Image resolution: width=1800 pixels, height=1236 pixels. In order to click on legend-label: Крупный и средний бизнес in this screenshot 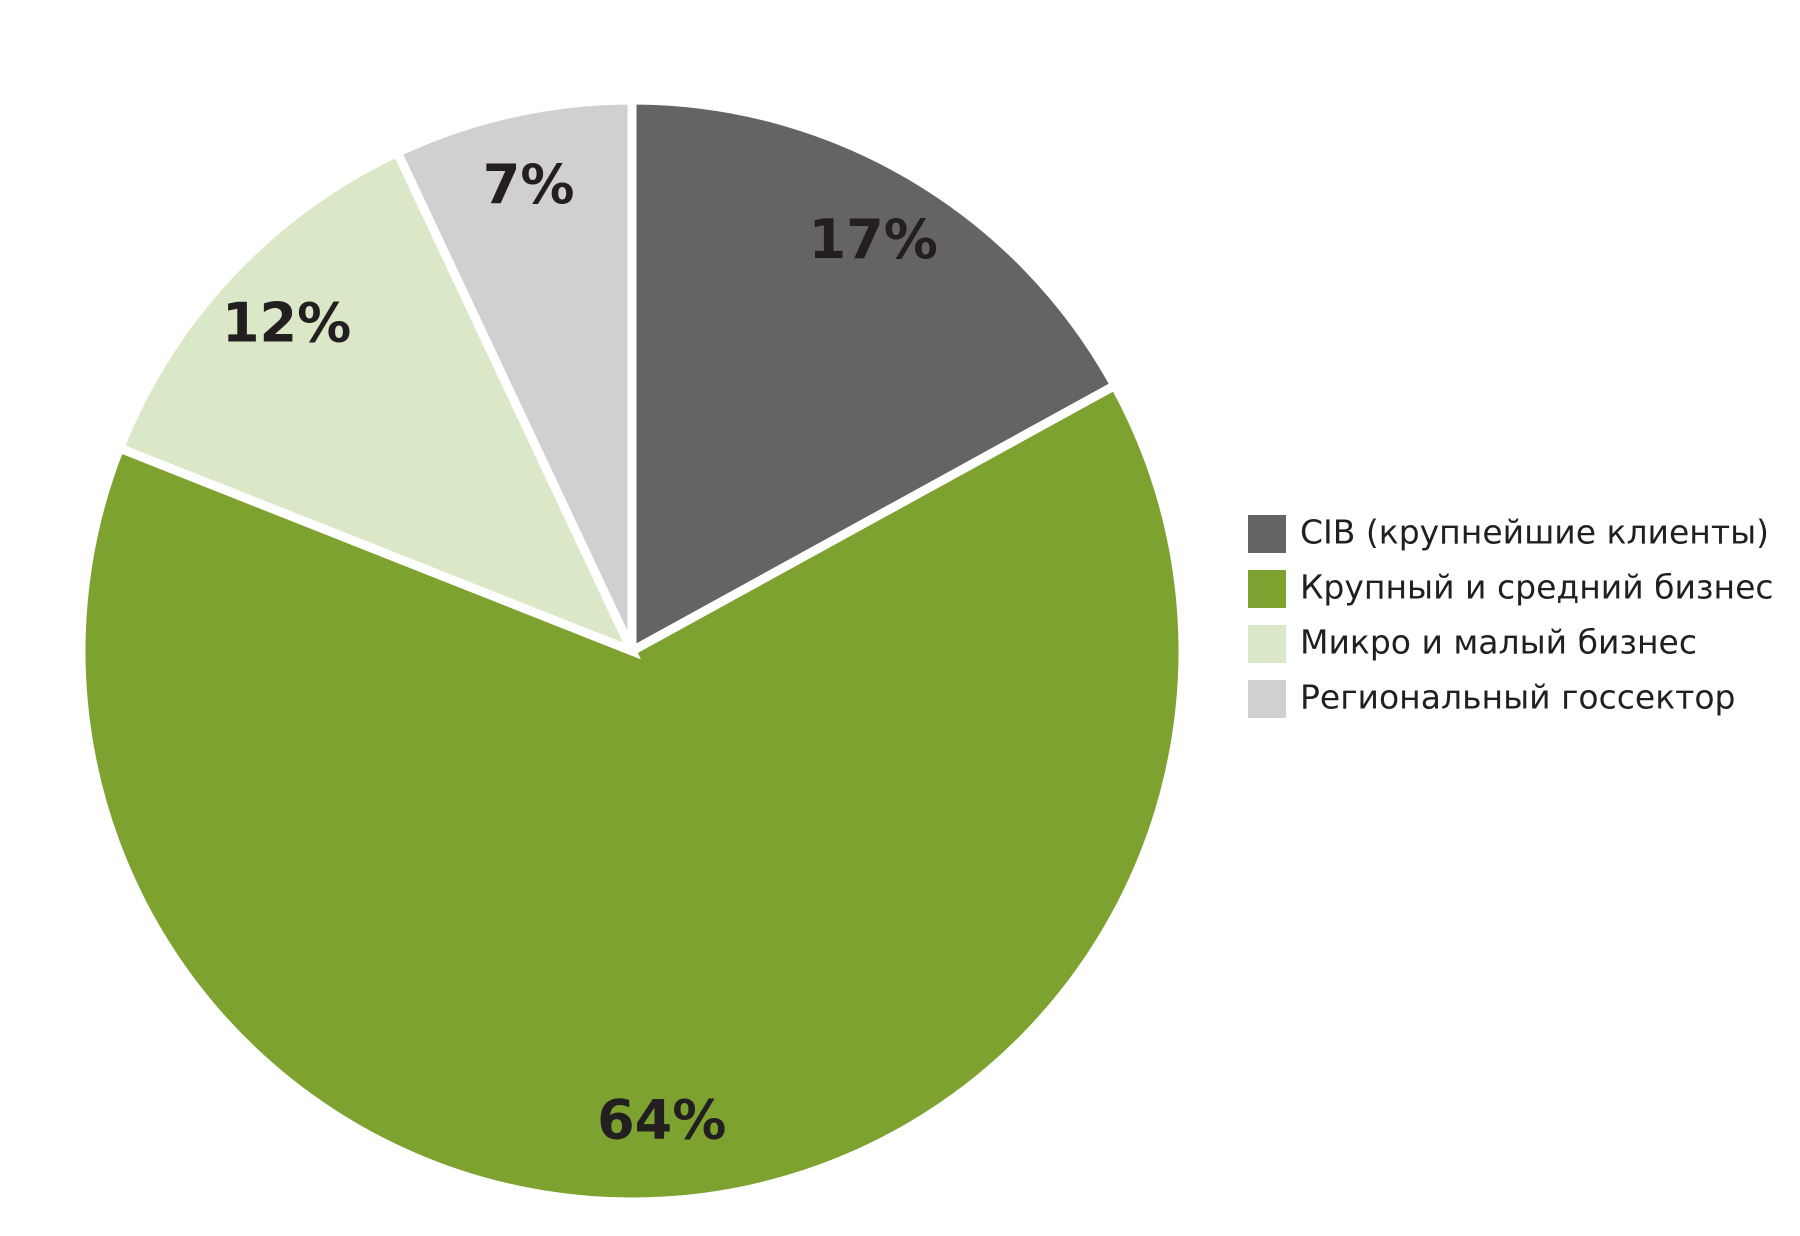, I will do `click(1537, 587)`.